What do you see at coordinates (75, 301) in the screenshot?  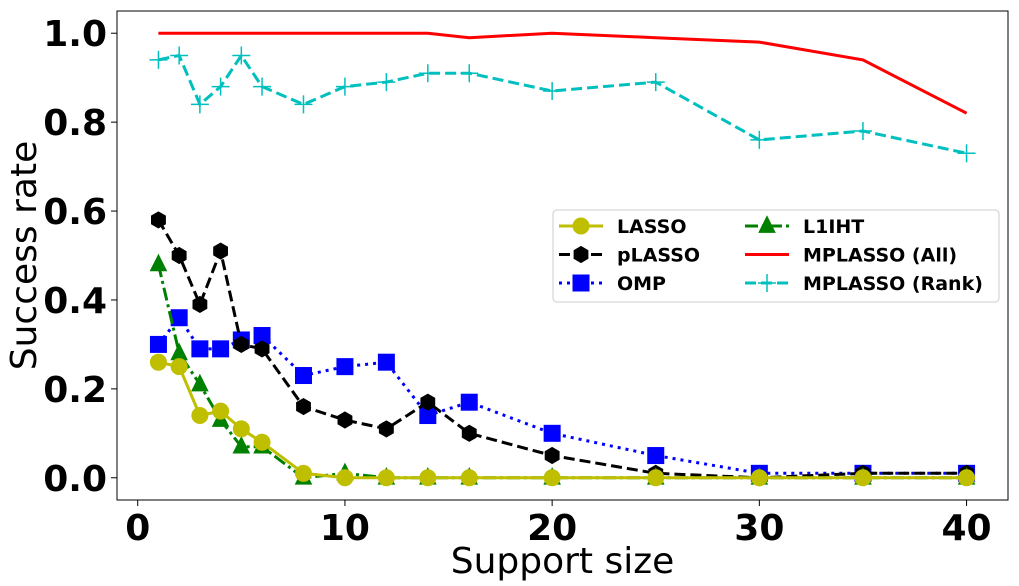 I see `y-tick-label: 0.4` at bounding box center [75, 301].